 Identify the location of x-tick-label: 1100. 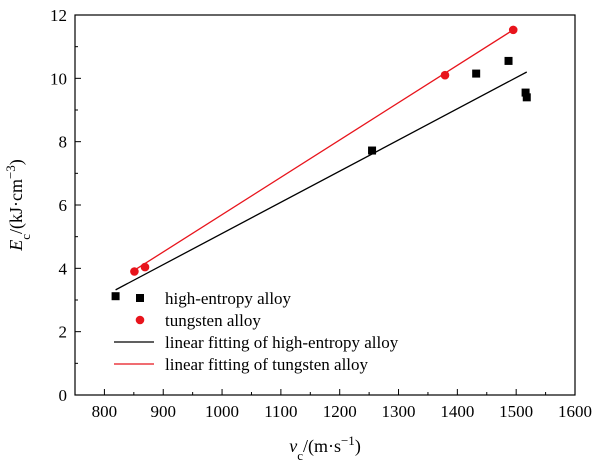
(280, 411).